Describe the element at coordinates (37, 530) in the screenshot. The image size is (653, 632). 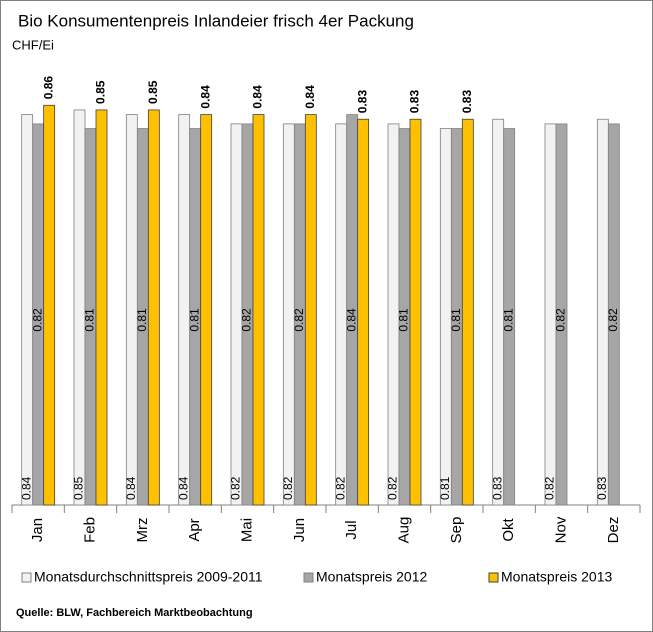
I see `x-tick-label: Jan` at that location.